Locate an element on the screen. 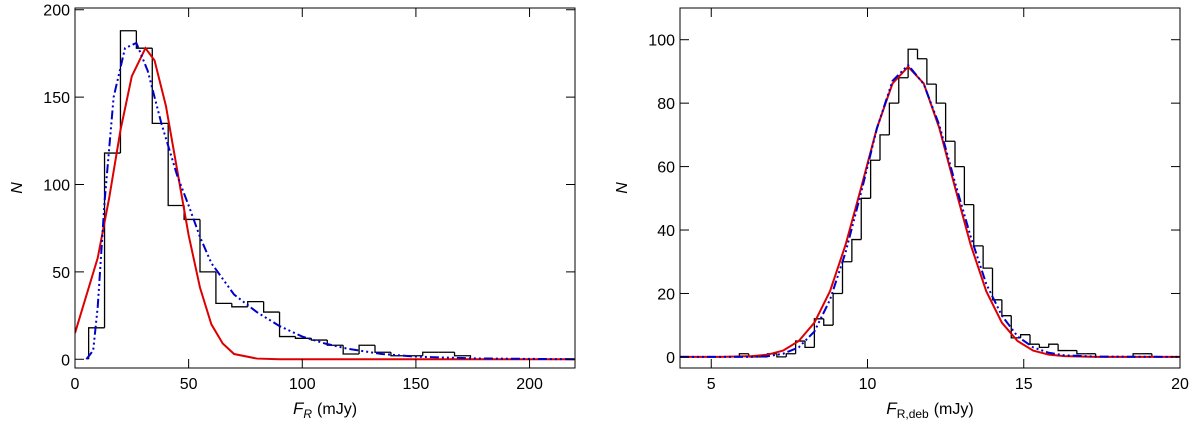 The width and height of the screenshot is (1200, 428). y-tick-label: 20 is located at coordinates (666, 294).